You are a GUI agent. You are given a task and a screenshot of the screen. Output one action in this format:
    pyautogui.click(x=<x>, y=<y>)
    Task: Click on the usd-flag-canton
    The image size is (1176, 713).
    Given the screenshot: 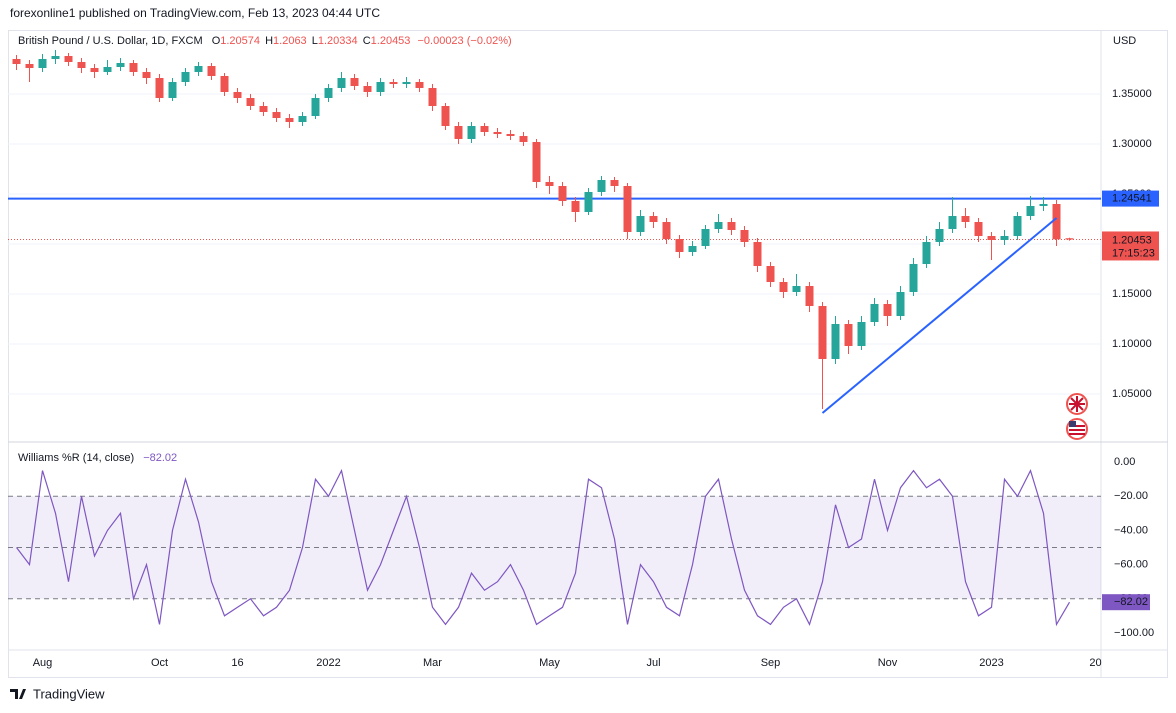 What is the action you would take?
    pyautogui.click(x=1072, y=424)
    